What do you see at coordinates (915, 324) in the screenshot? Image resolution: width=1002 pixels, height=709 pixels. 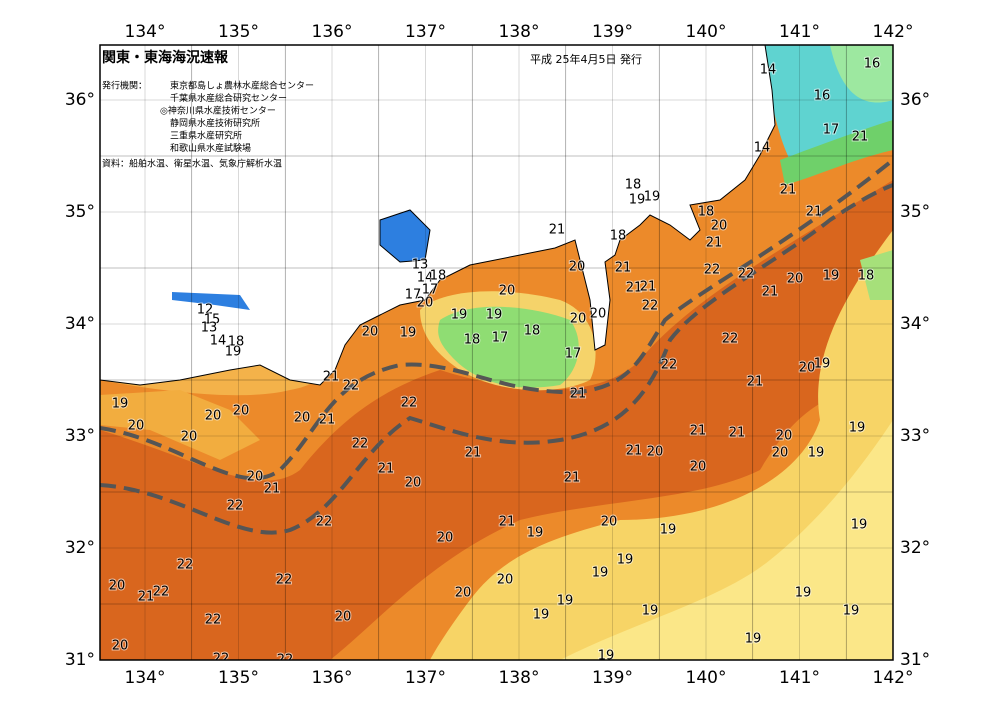 I see `lat-label-right: 34°` at bounding box center [915, 324].